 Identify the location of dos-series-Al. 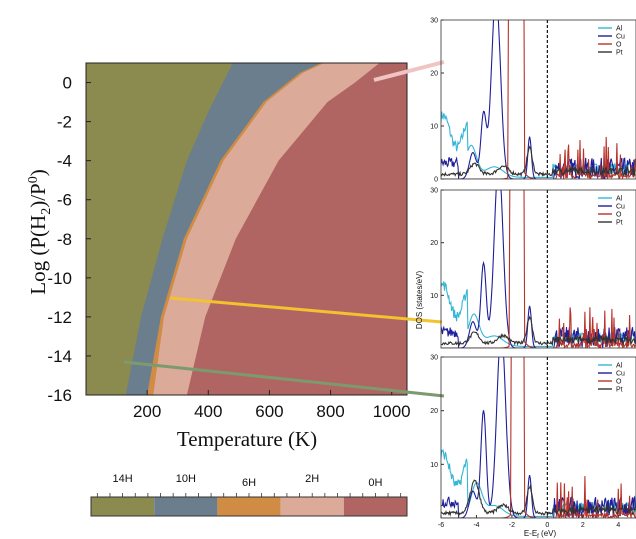
(538, 144).